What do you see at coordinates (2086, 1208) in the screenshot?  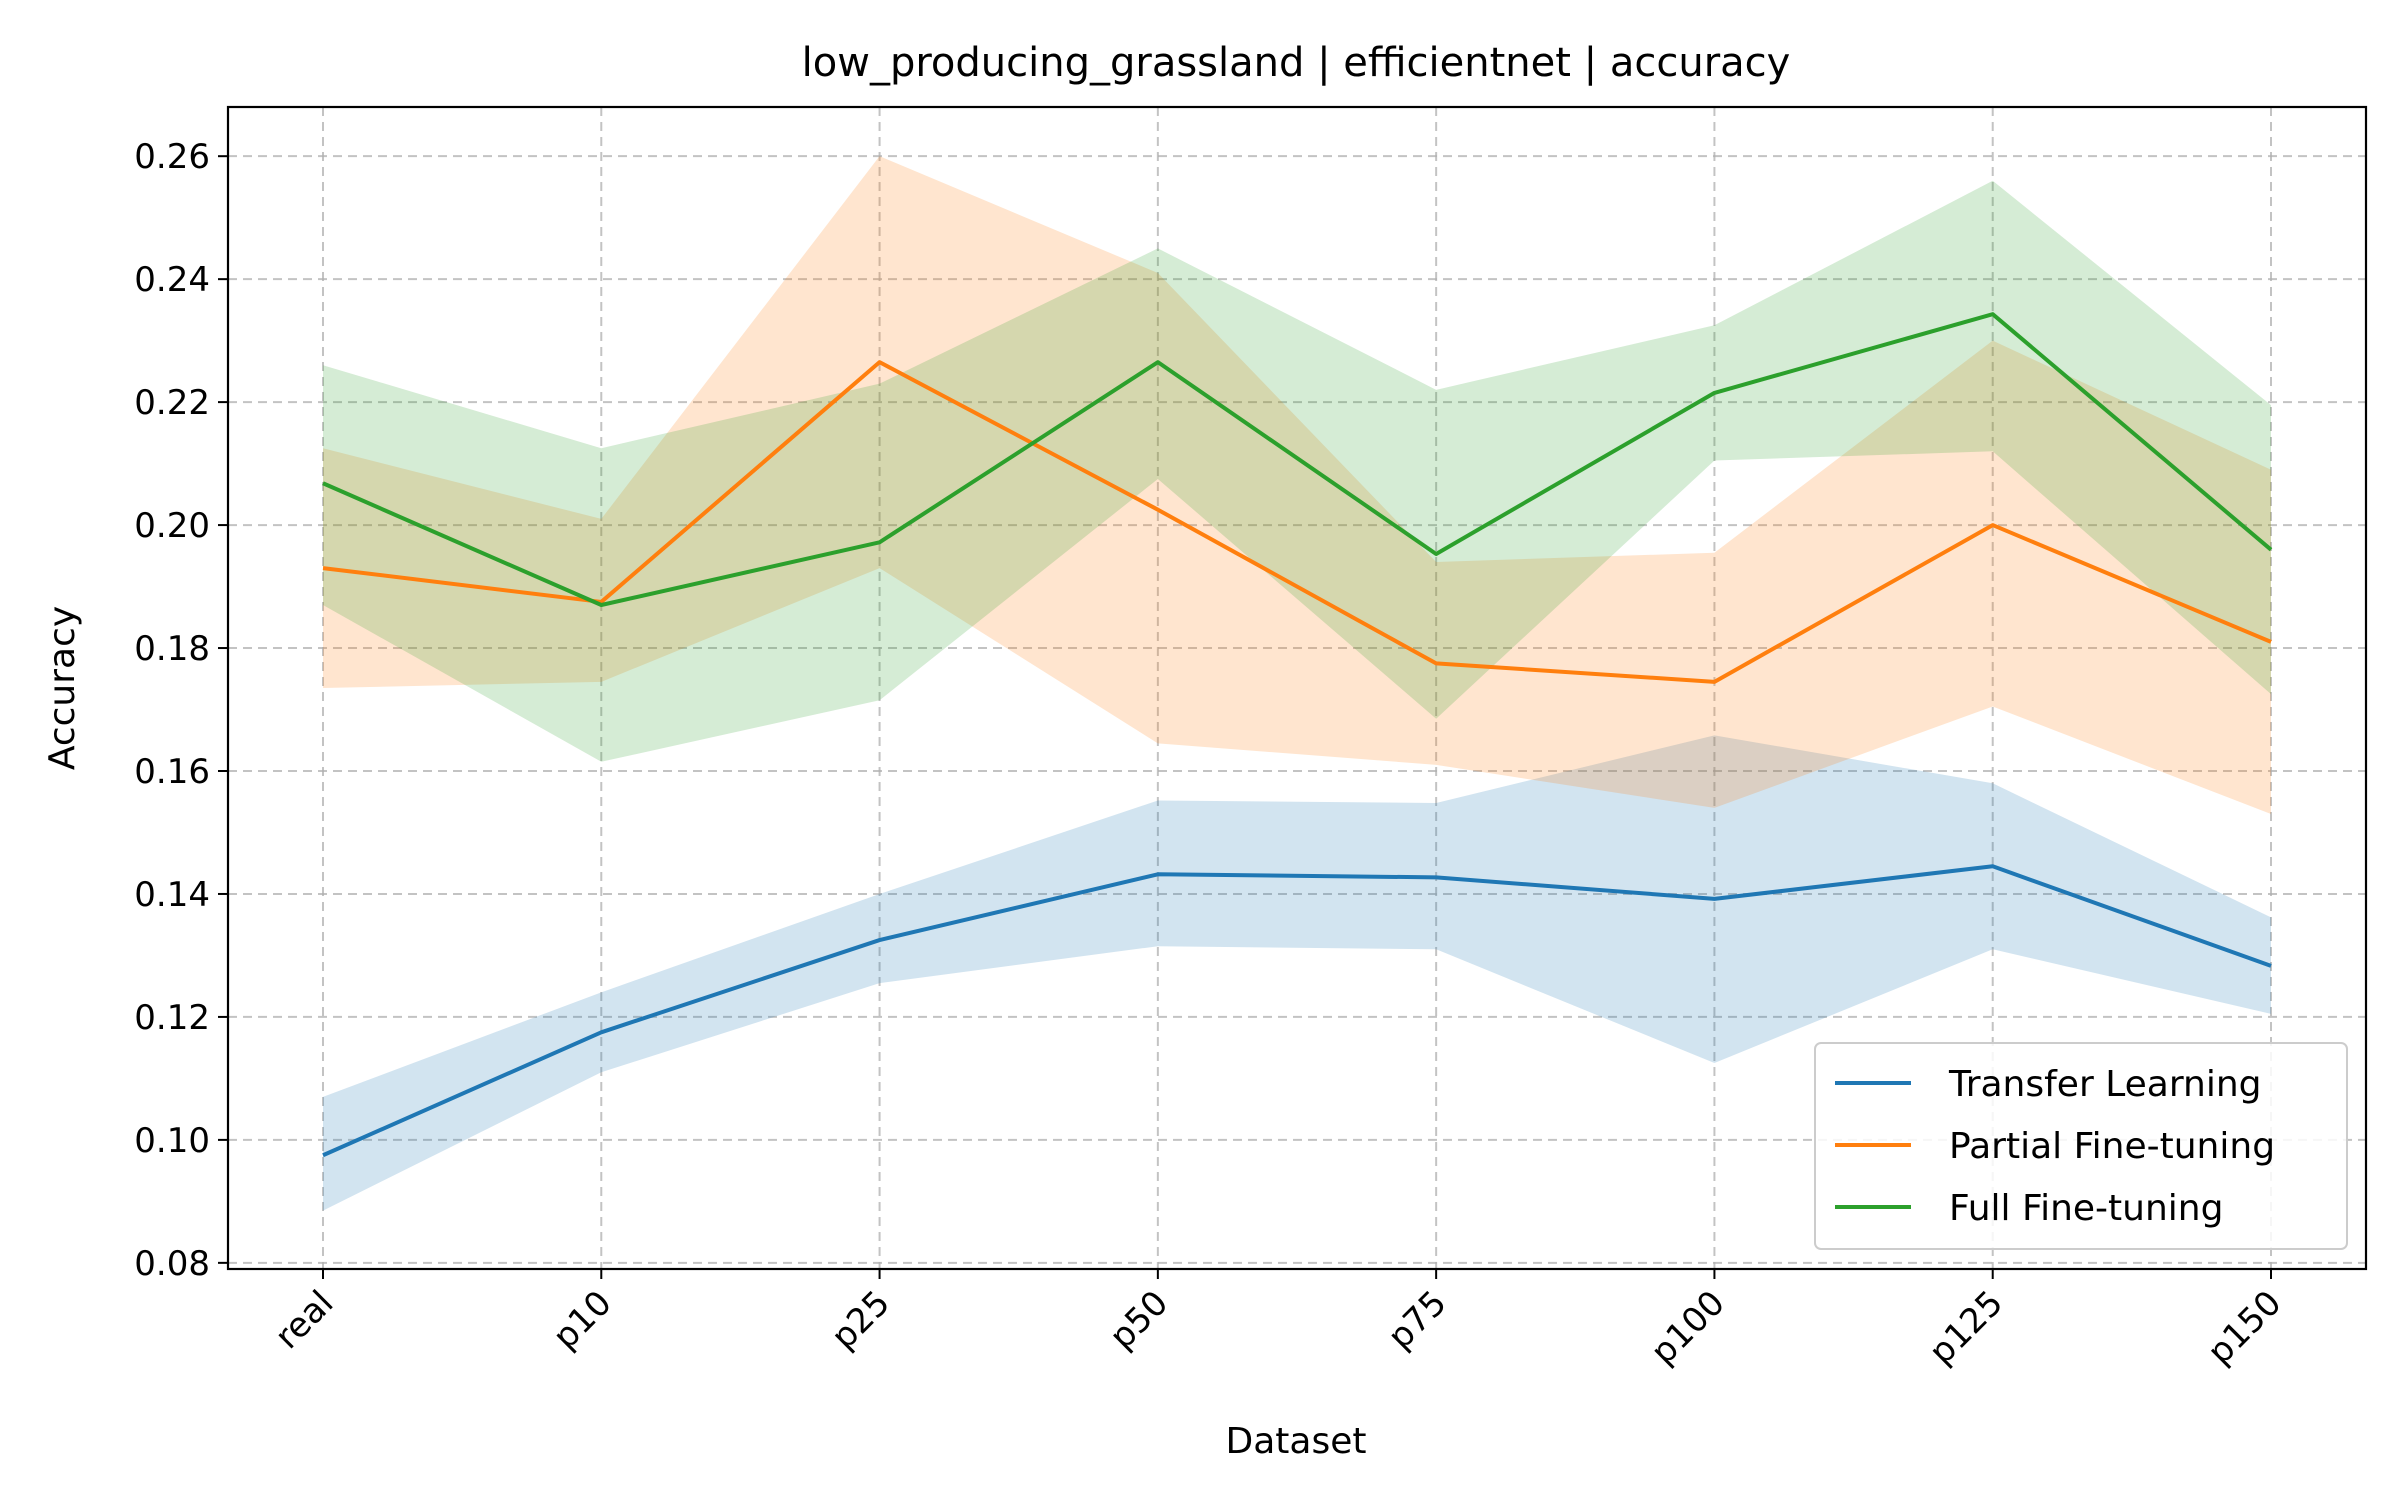 I see `legend-label: Full Fine-tuning` at bounding box center [2086, 1208].